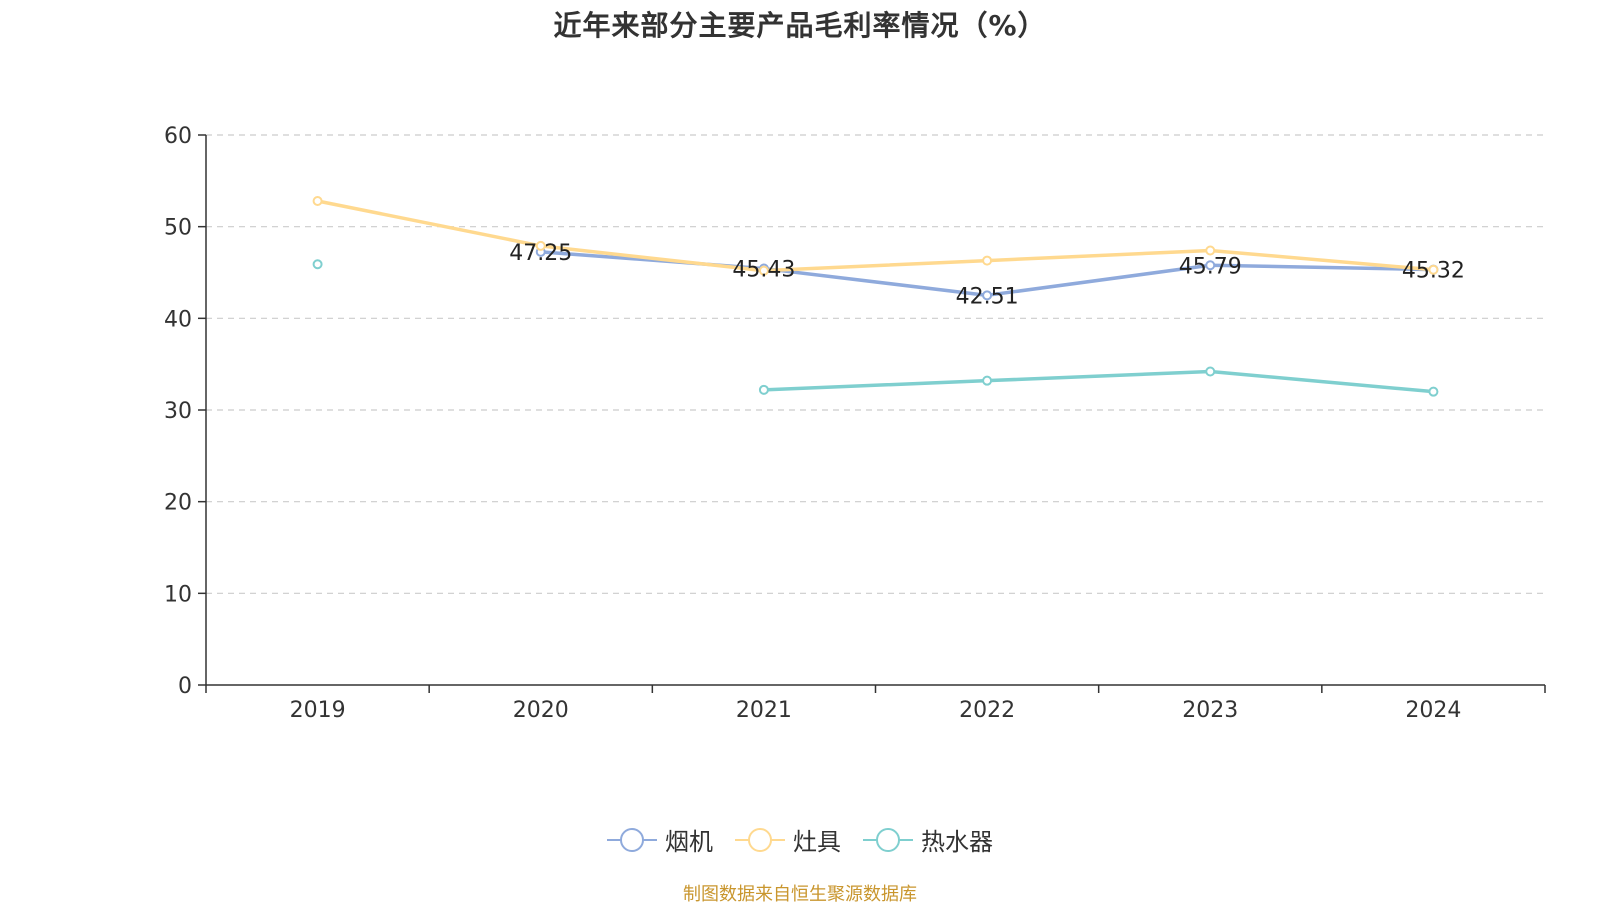  Describe the element at coordinates (764, 710) in the screenshot. I see `x-tick-label: 2021` at that location.